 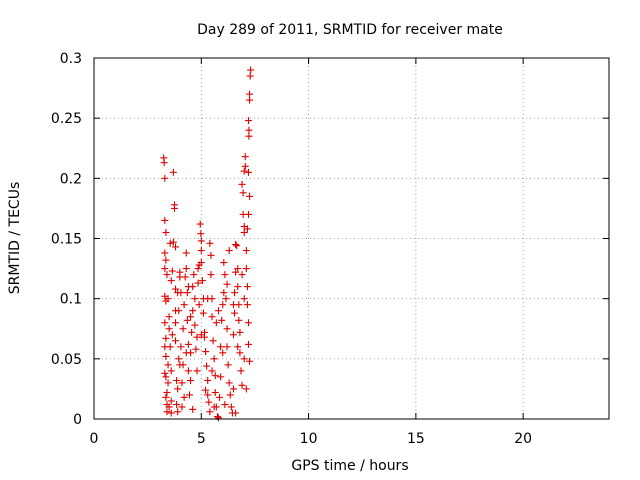 I want to click on y-tick-labels: 0 0.05 0.1 0.15 0.2 0.25 0.3, so click(x=66, y=239).